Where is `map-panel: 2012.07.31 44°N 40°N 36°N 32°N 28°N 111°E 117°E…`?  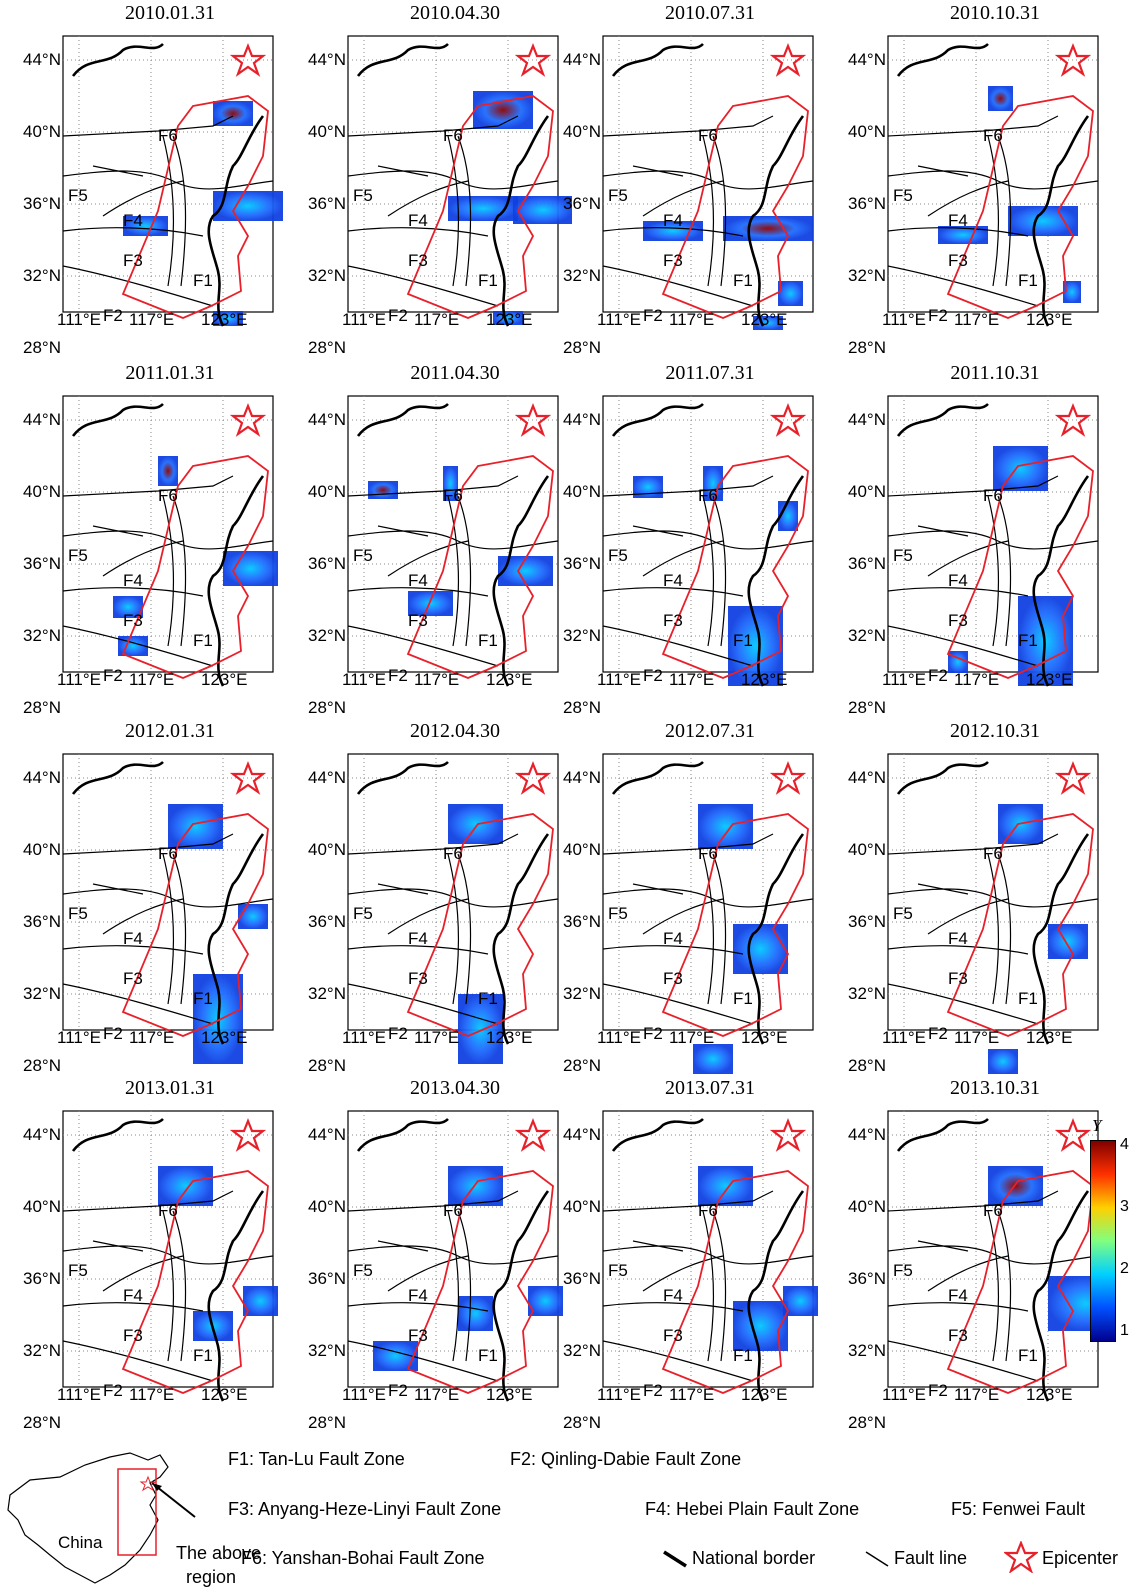 map-panel: 2012.07.31 44°N 40°N 36°N 32°N 28°N 111°E 117°E… is located at coordinates (686, 897).